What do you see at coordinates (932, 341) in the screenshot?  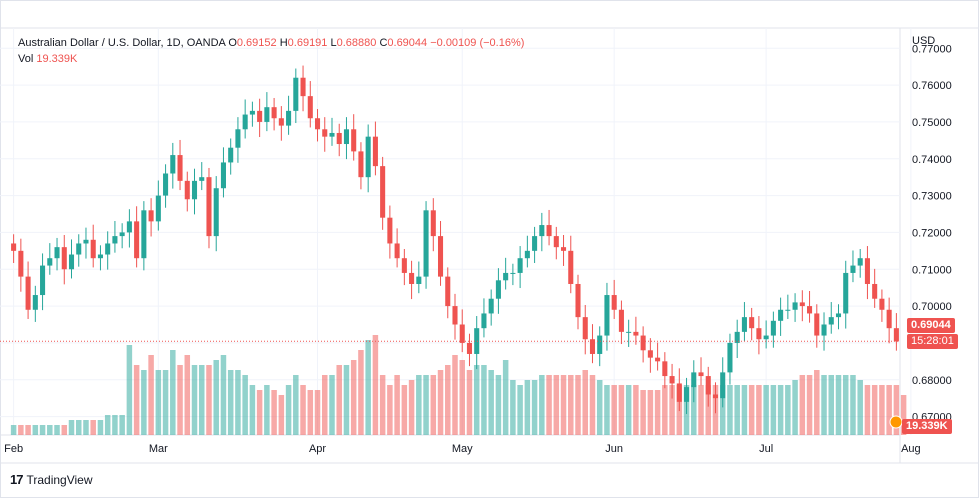 I see `countdown-badge: 15:28:01` at bounding box center [932, 341].